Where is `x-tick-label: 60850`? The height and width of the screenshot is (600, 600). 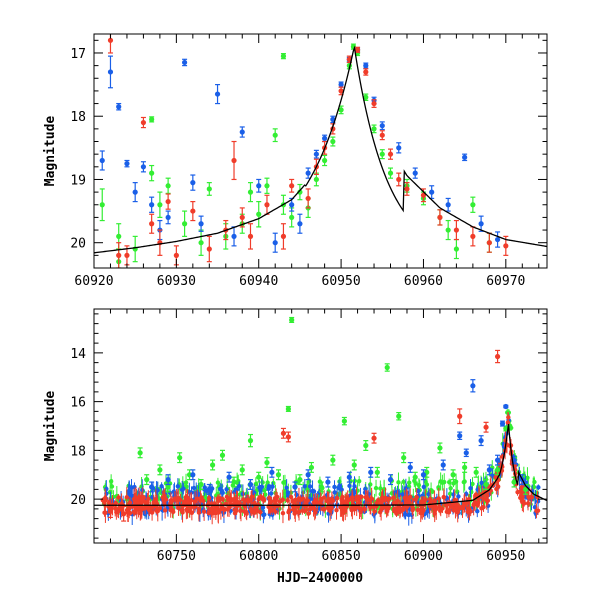
x-tick-label: 60850 is located at coordinates (341, 556).